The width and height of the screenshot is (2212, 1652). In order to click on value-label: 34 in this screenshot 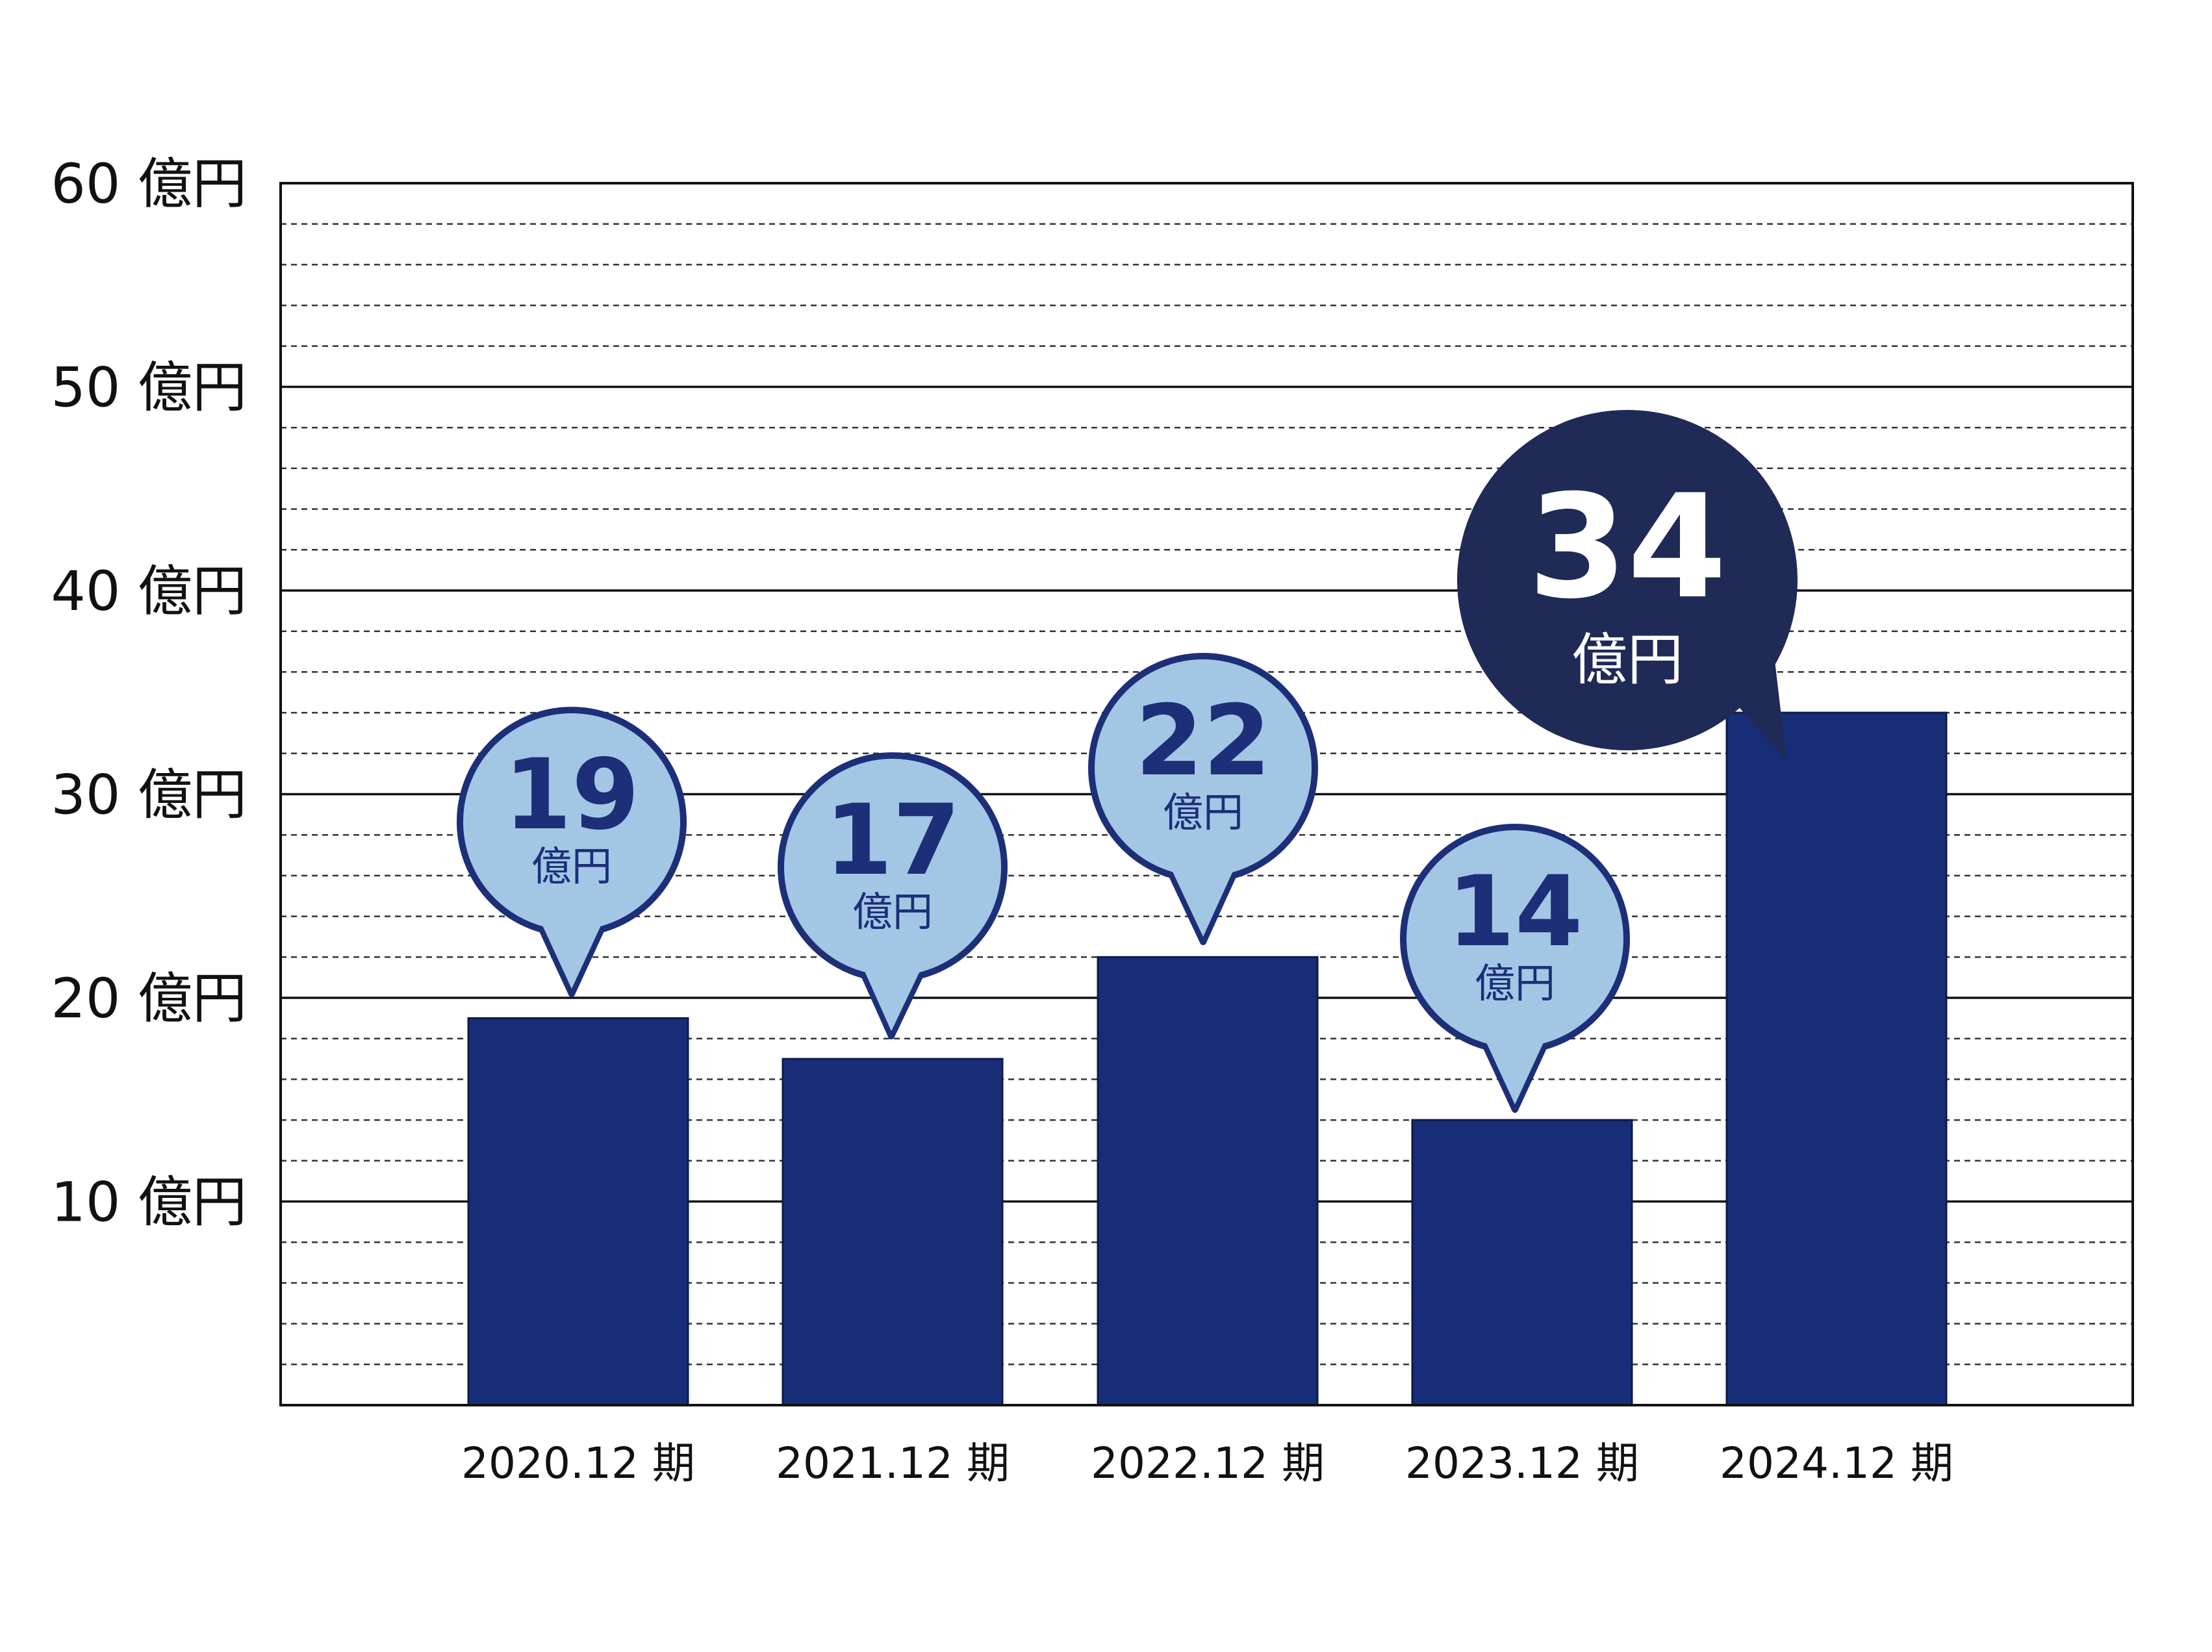, I will do `click(1627, 547)`.